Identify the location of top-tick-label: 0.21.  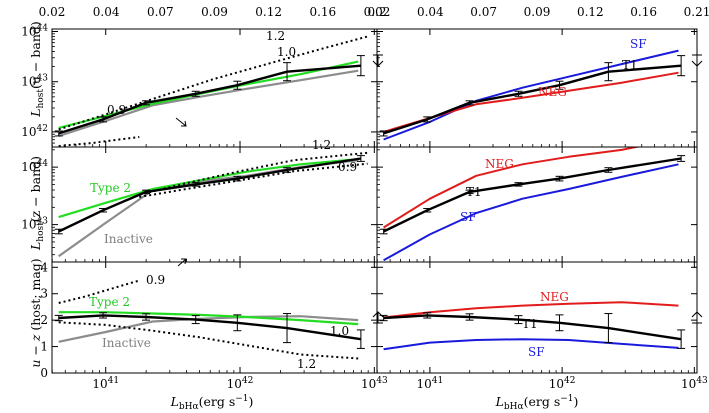
(696, 12).